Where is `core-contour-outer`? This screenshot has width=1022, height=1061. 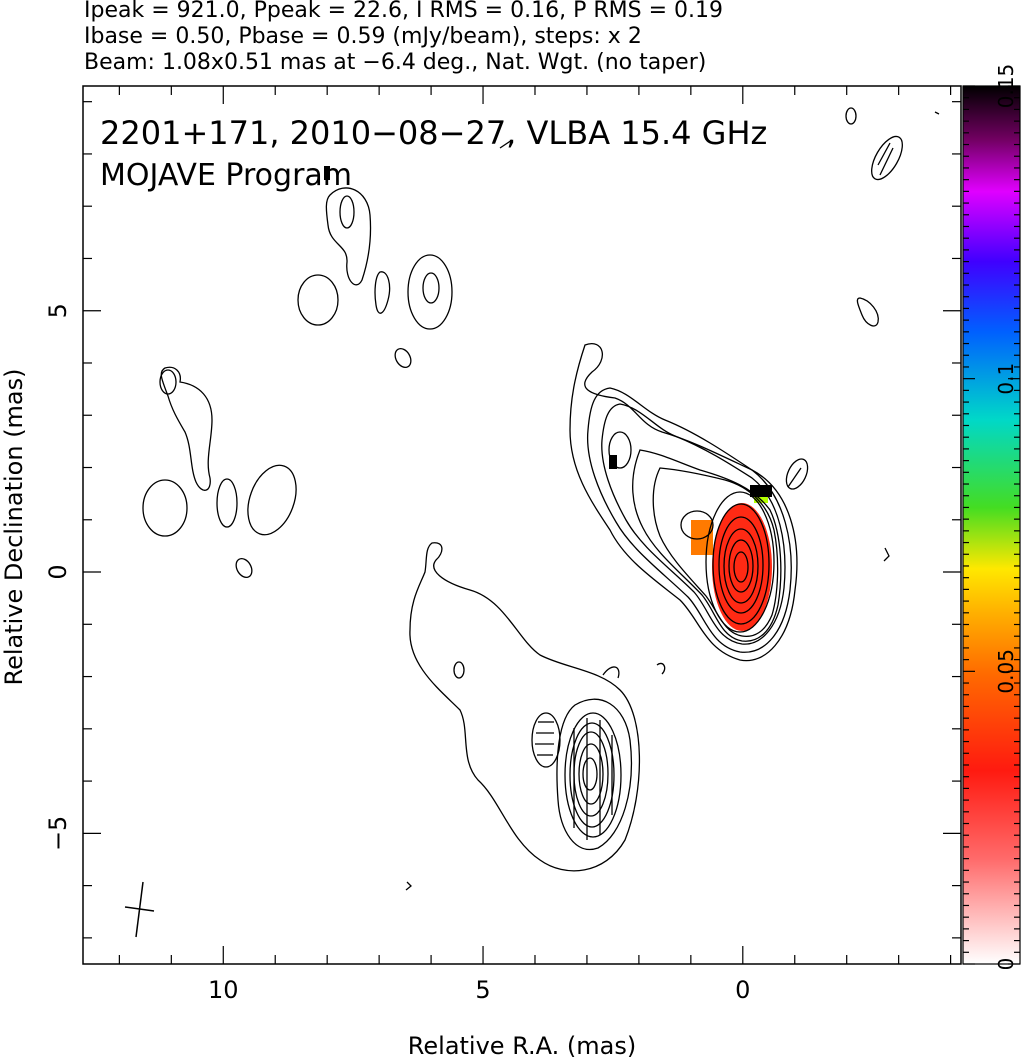 core-contour-outer is located at coordinates (683, 502).